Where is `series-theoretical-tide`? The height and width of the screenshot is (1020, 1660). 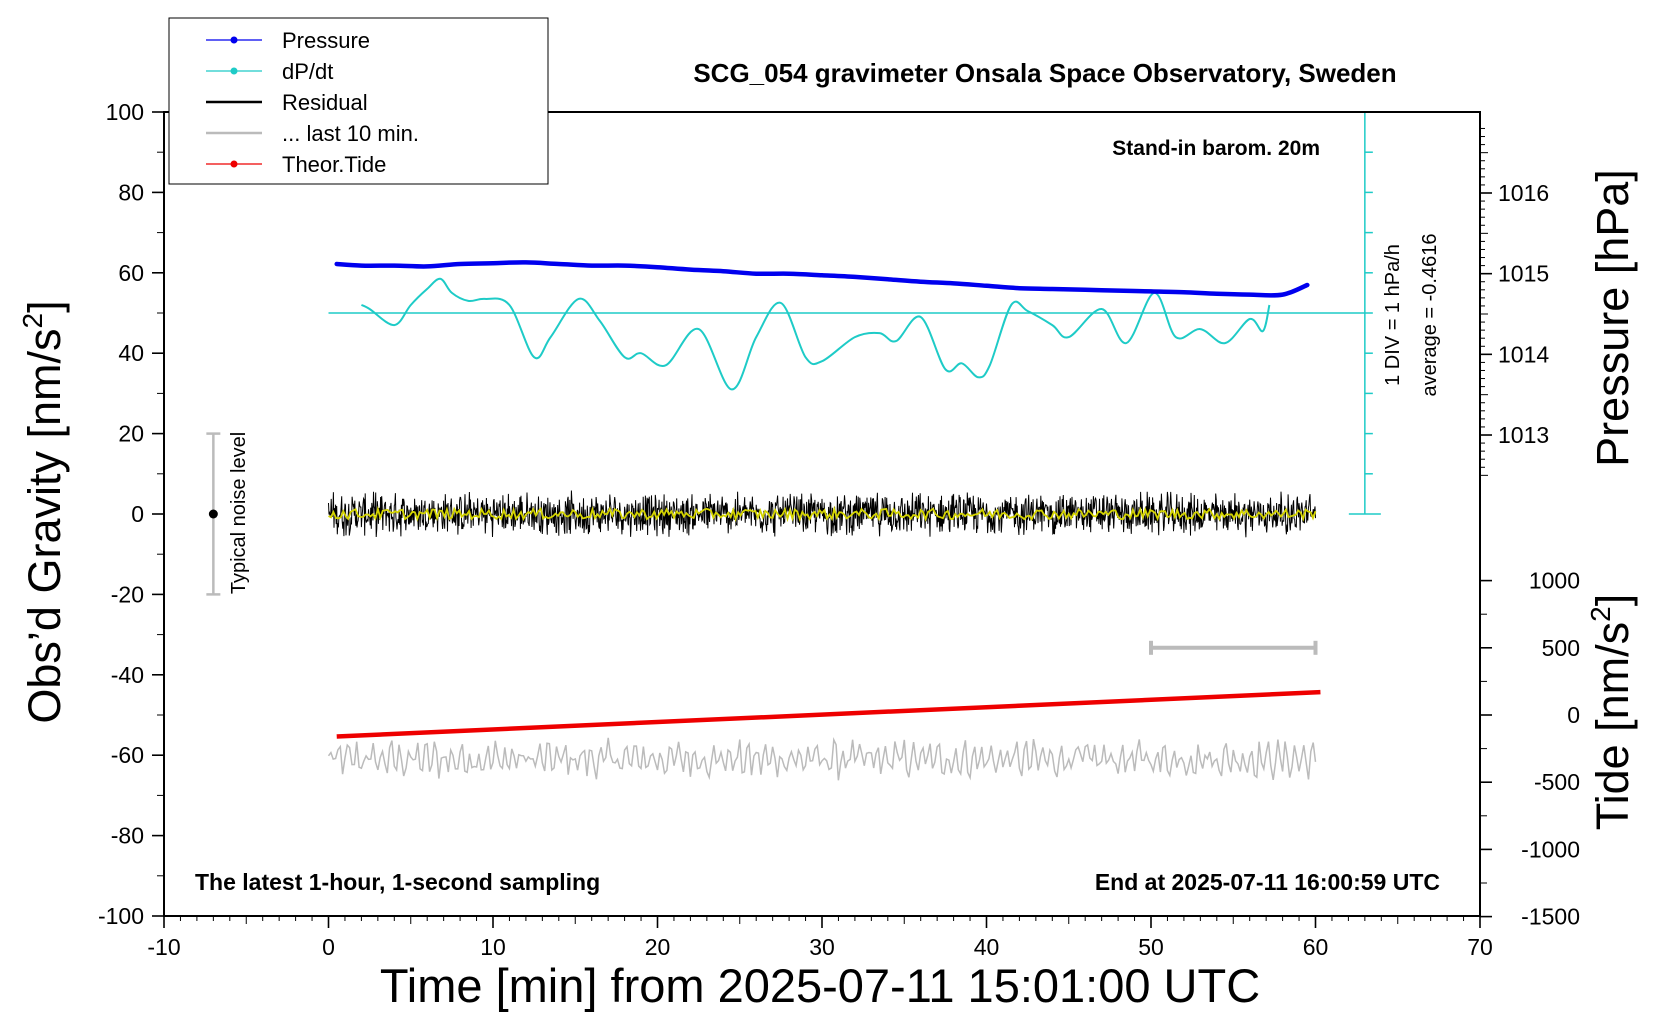
series-theoretical-tide is located at coordinates (828, 714).